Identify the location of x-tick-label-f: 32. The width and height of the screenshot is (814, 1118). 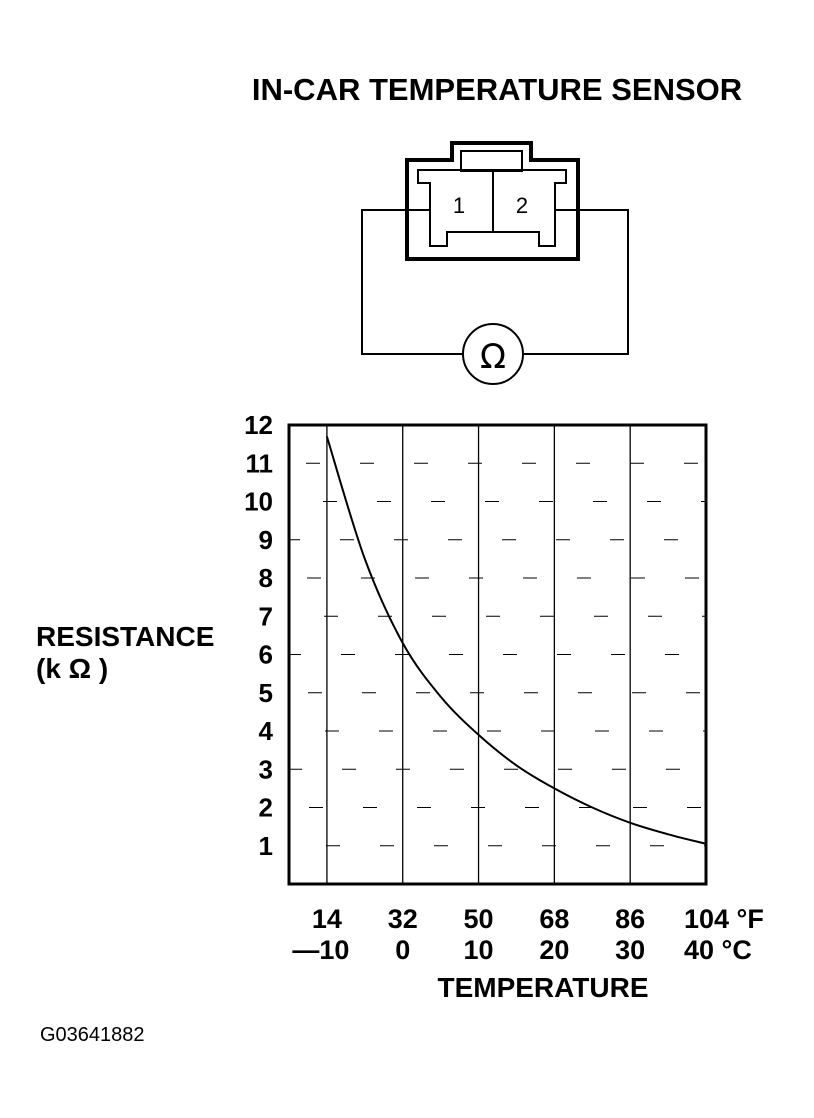
(403, 919).